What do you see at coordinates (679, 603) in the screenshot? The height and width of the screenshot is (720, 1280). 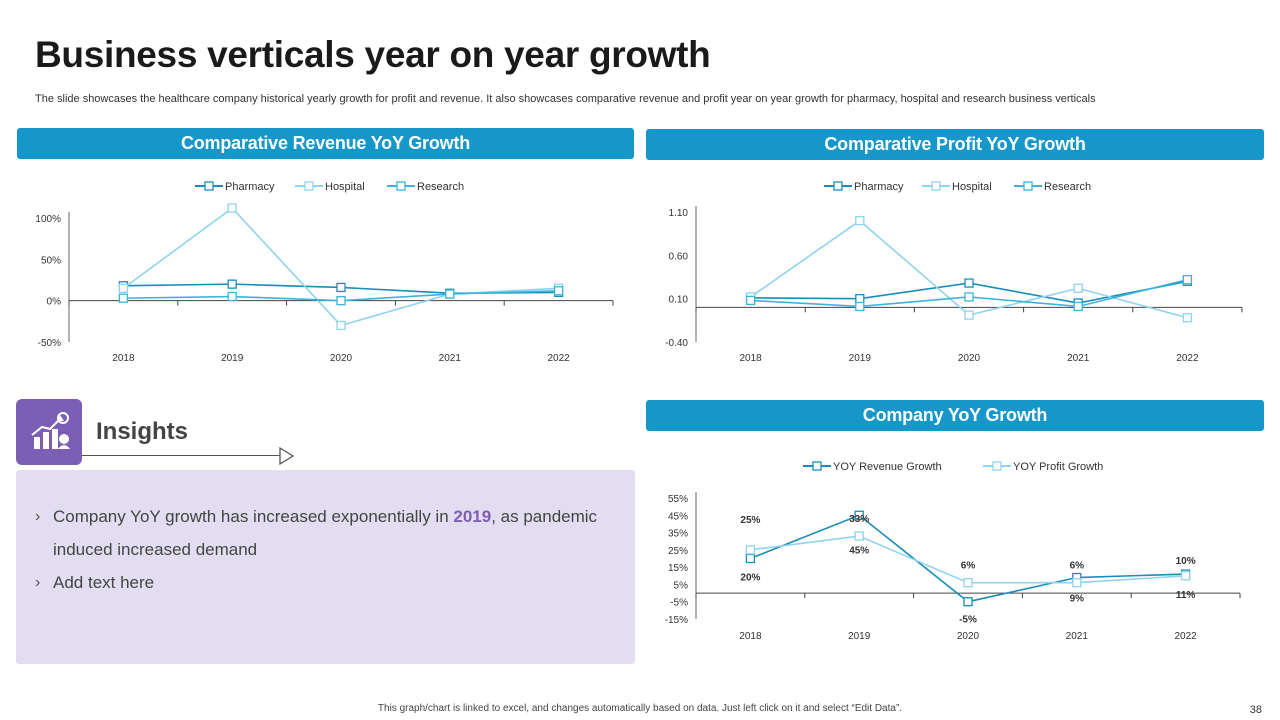 I see `company-y-tick-label: -5%` at bounding box center [679, 603].